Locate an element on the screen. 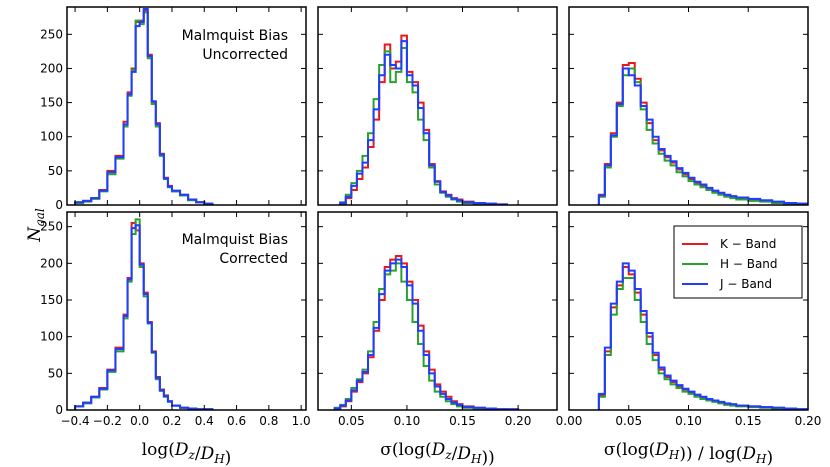 Image resolution: width=830 pixels, height=467 pixels. legend-frame is located at coordinates (738, 262).